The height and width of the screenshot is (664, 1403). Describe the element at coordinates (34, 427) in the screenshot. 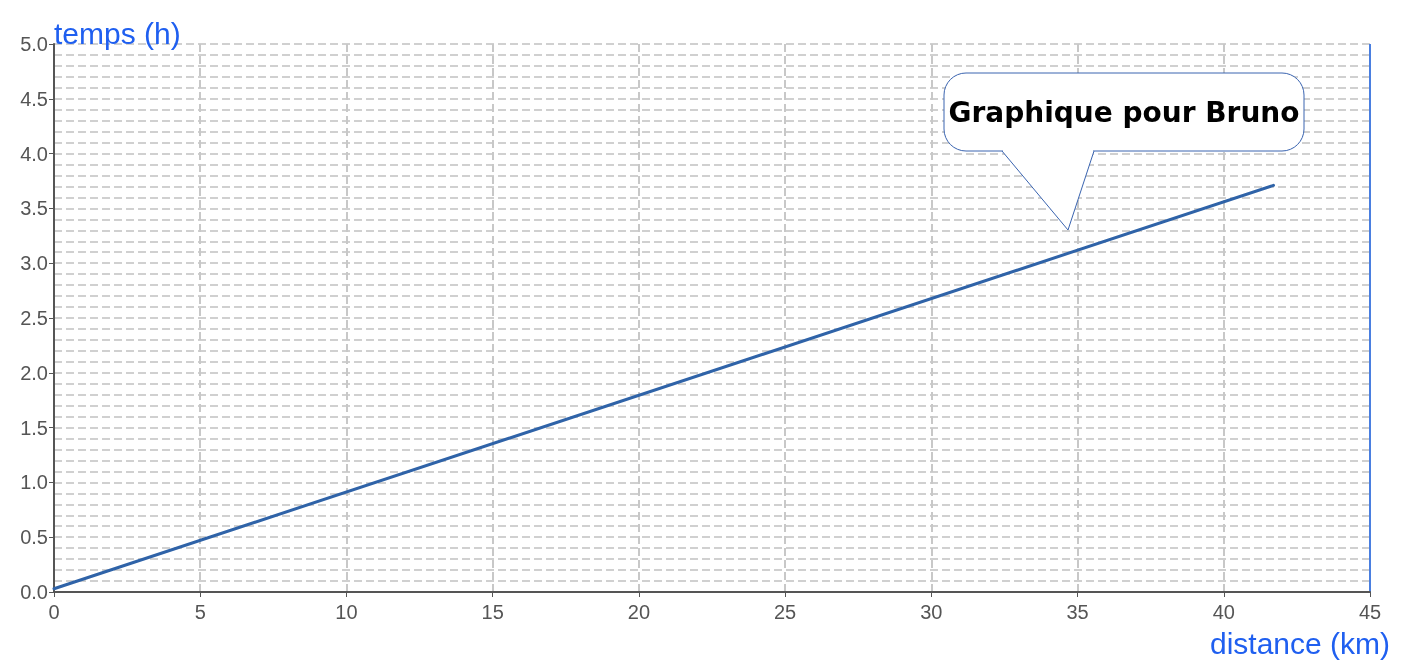

I see `y-tick-label: 1.5` at that location.